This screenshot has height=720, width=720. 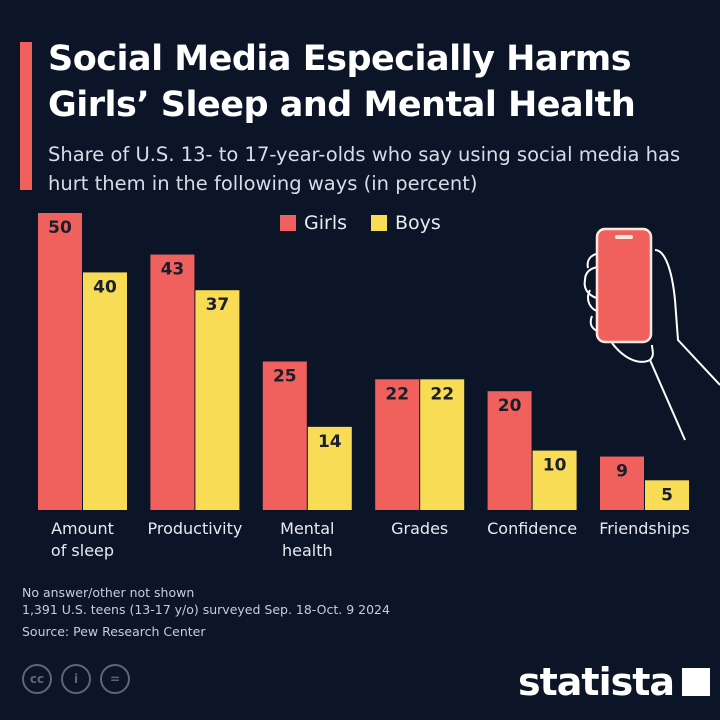 I want to click on title-accent-bar, so click(x=26, y=116).